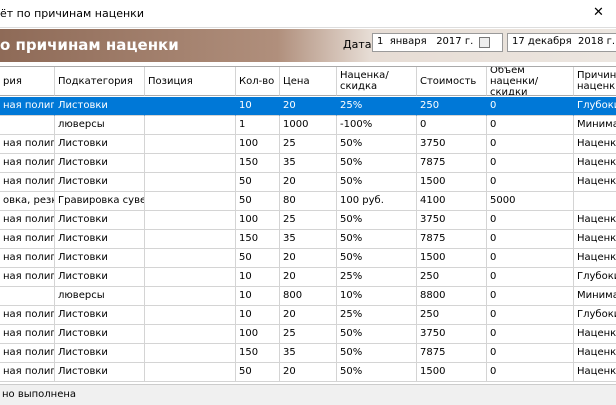 The image size is (616, 405). What do you see at coordinates (72, 13) in the screenshot?
I see `window-title: ёт по причинам наценки` at bounding box center [72, 13].